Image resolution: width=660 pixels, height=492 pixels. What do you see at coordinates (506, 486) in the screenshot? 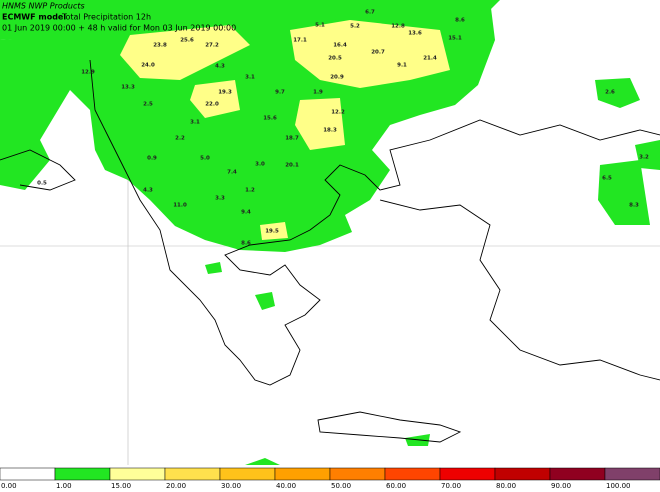
I see `colorbar-label: 80.00` at bounding box center [506, 486].